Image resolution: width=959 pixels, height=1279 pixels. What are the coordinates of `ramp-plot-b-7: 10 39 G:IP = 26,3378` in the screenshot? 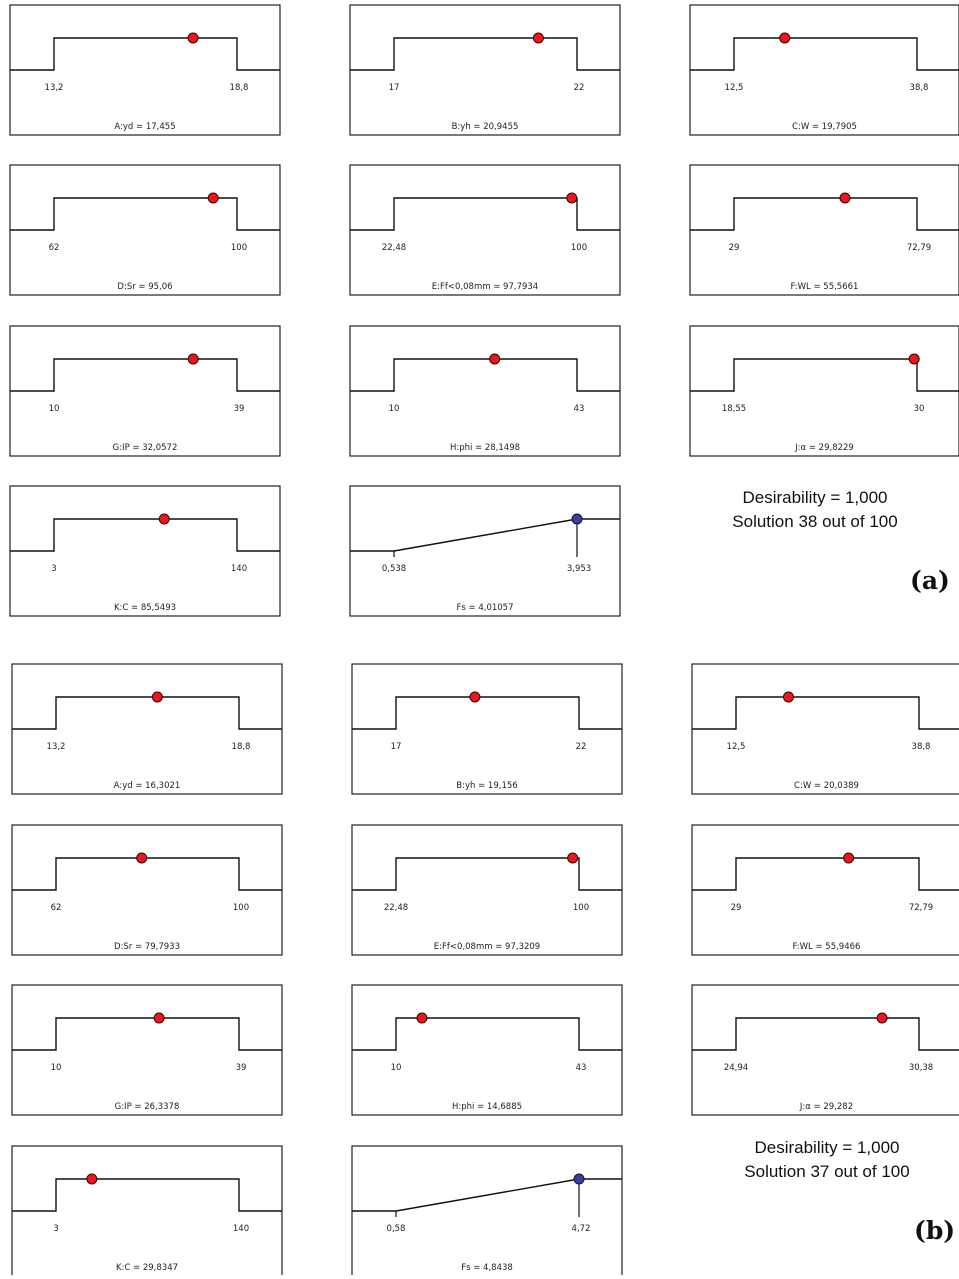 It's located at (147, 1050).